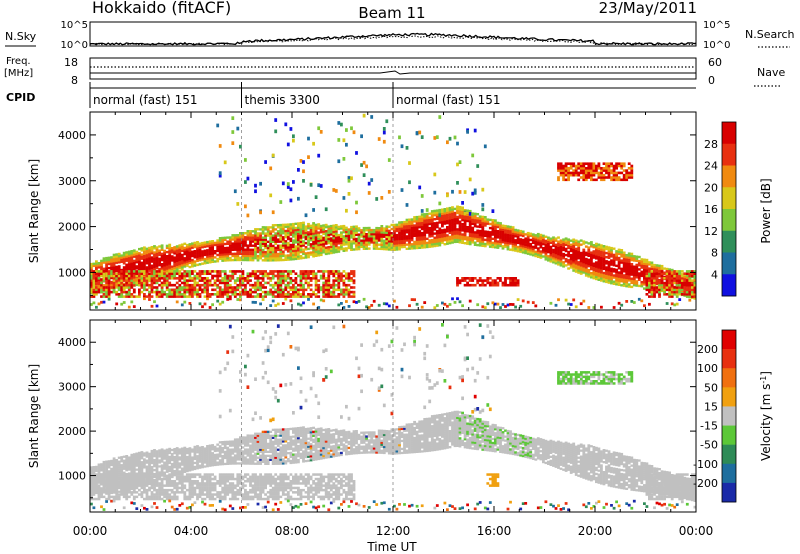 The height and width of the screenshot is (554, 800). What do you see at coordinates (729, 220) in the screenshot?
I see `colorbar-swatch` at bounding box center [729, 220].